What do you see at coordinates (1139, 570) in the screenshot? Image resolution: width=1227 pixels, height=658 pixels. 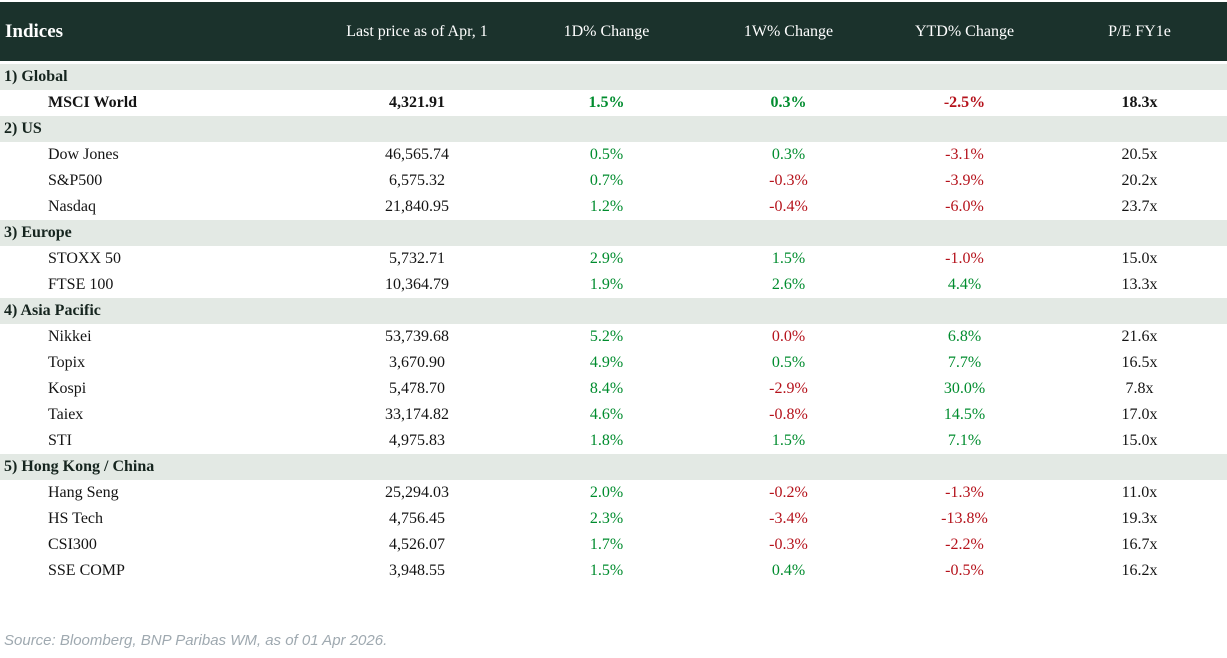 I see `pe-value: 16.2x` at bounding box center [1139, 570].